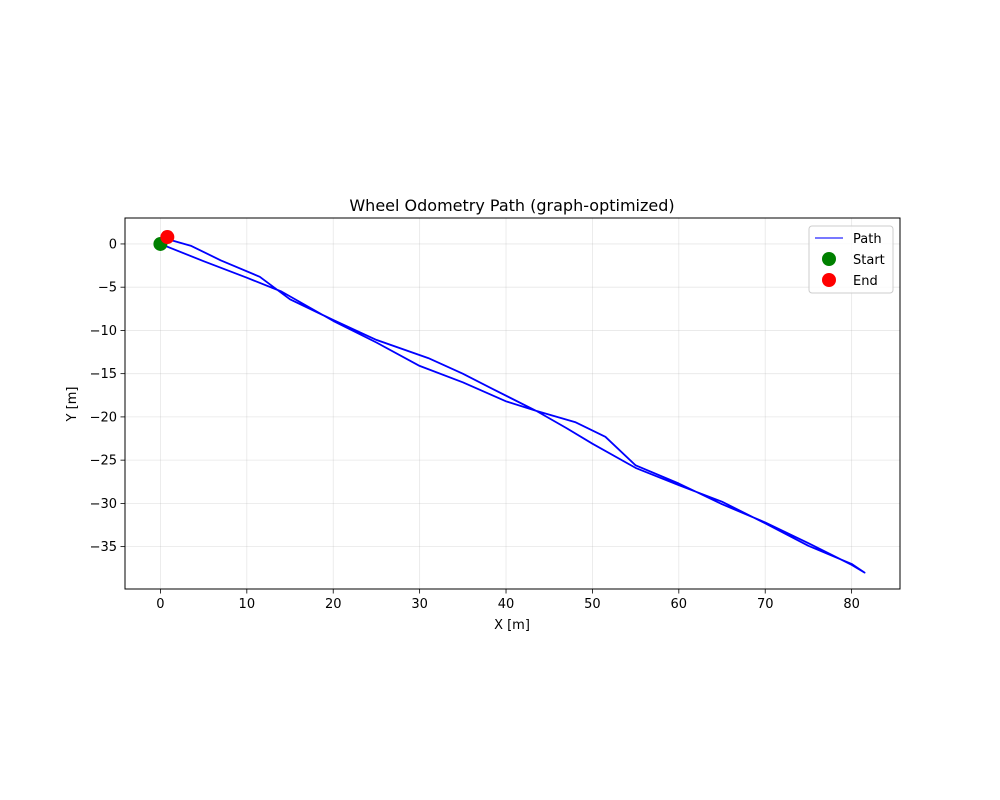 Image resolution: width=1000 pixels, height=800 pixels. Describe the element at coordinates (851, 259) in the screenshot. I see `legend: Path Start End` at that location.